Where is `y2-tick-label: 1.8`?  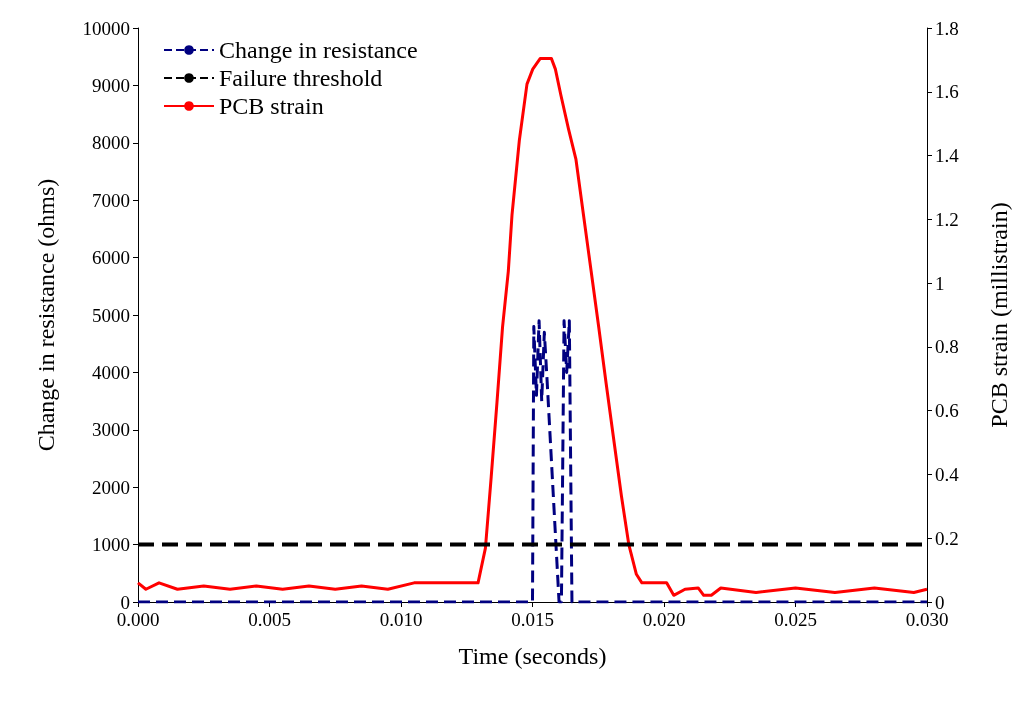 y2-tick-label: 1.8 is located at coordinates (947, 28).